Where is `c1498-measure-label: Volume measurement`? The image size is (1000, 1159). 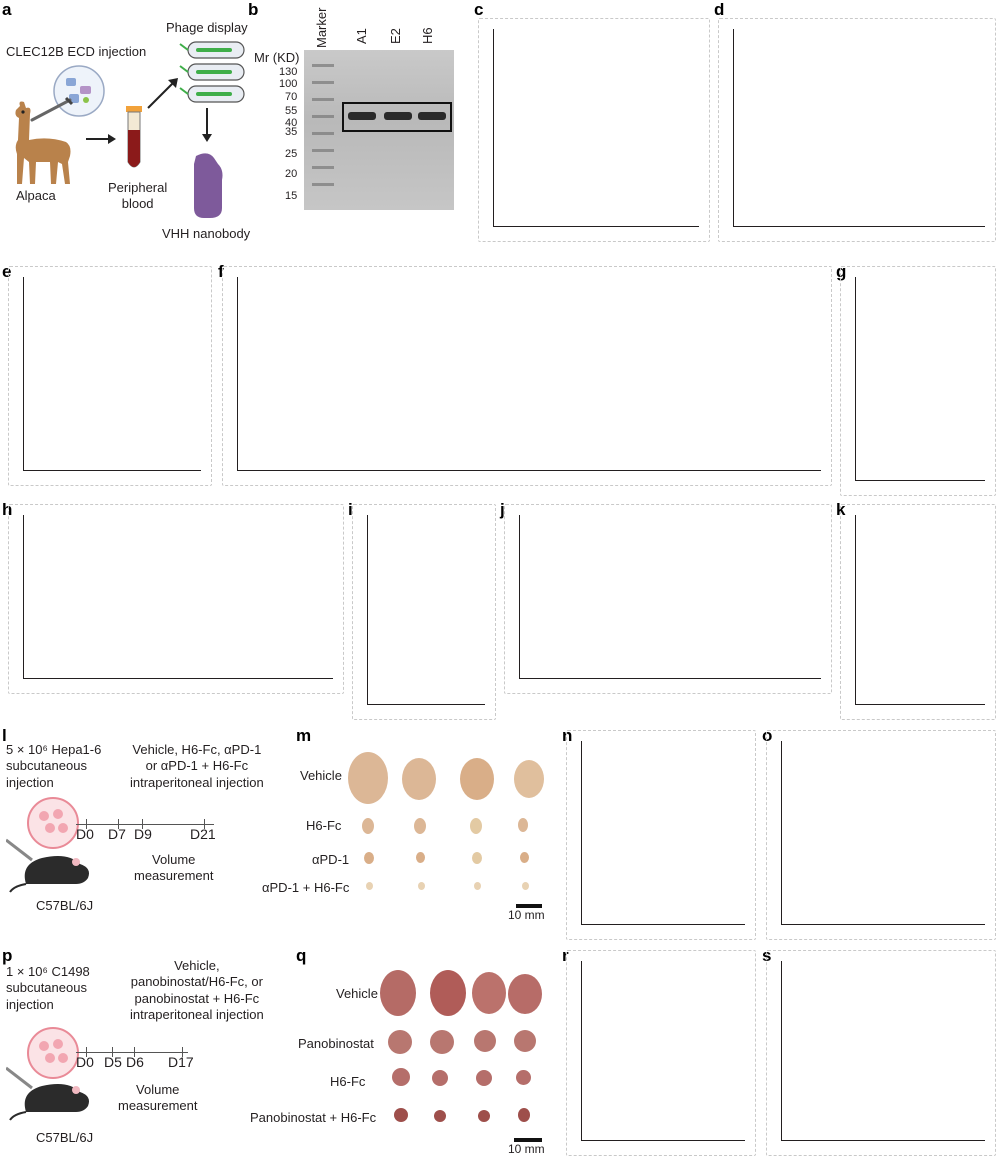
c1498-measure-label: Volume measurement is located at coordinates (158, 1098).